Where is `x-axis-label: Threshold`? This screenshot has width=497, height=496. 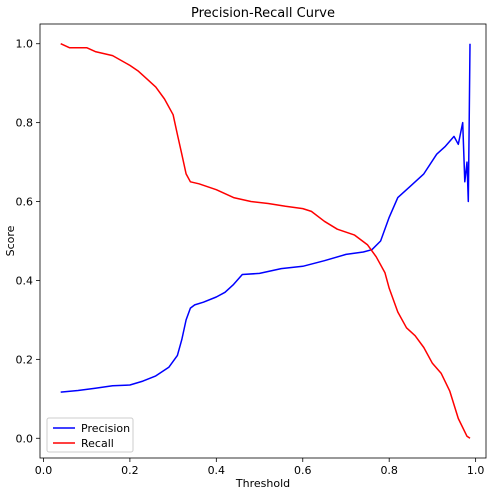 x-axis-label: Threshold is located at coordinates (262, 483).